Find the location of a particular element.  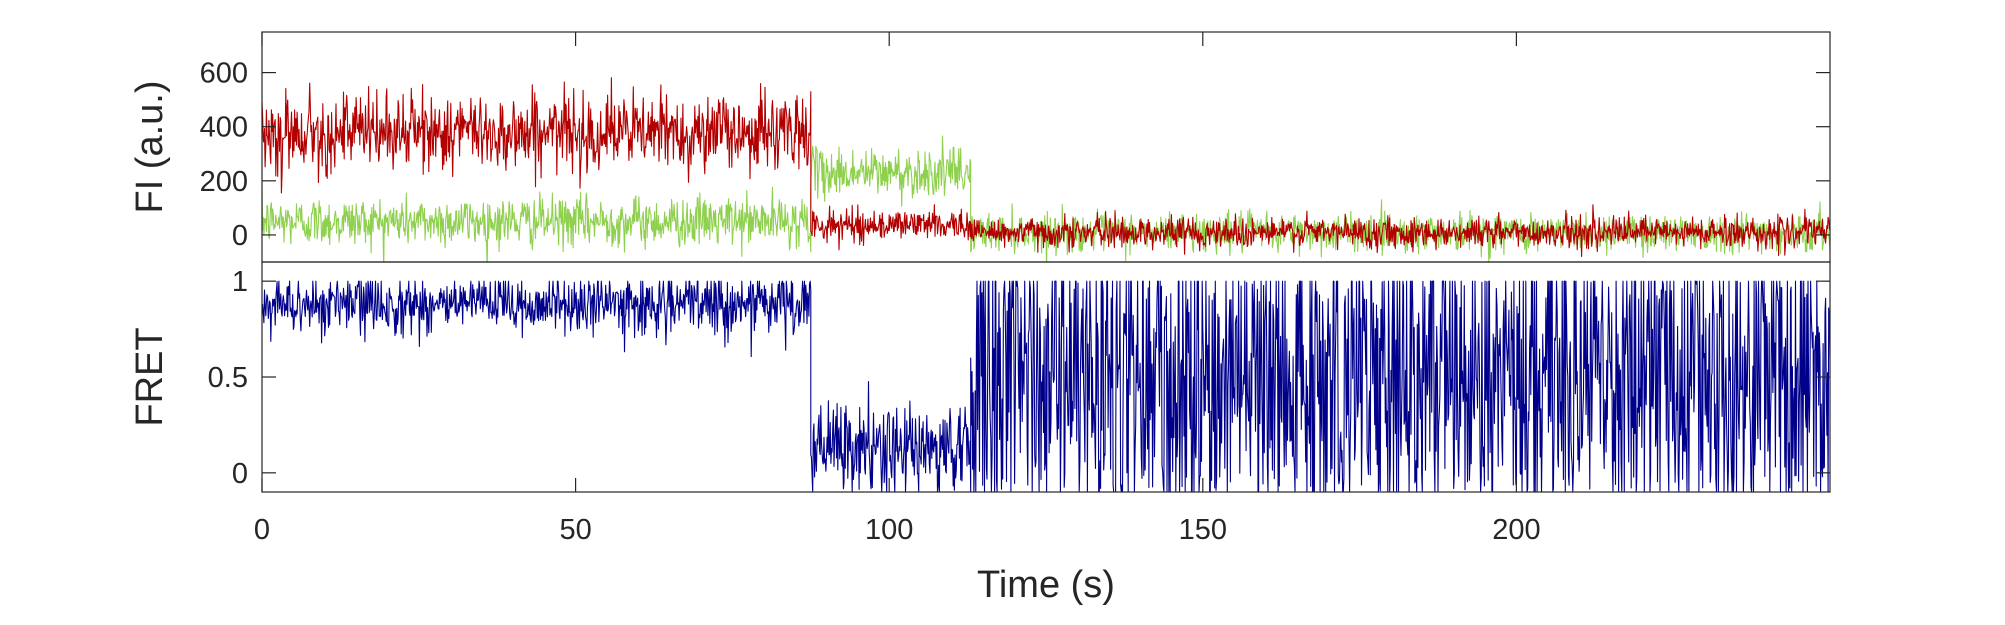

x-tick-label: 100 is located at coordinates (889, 530).